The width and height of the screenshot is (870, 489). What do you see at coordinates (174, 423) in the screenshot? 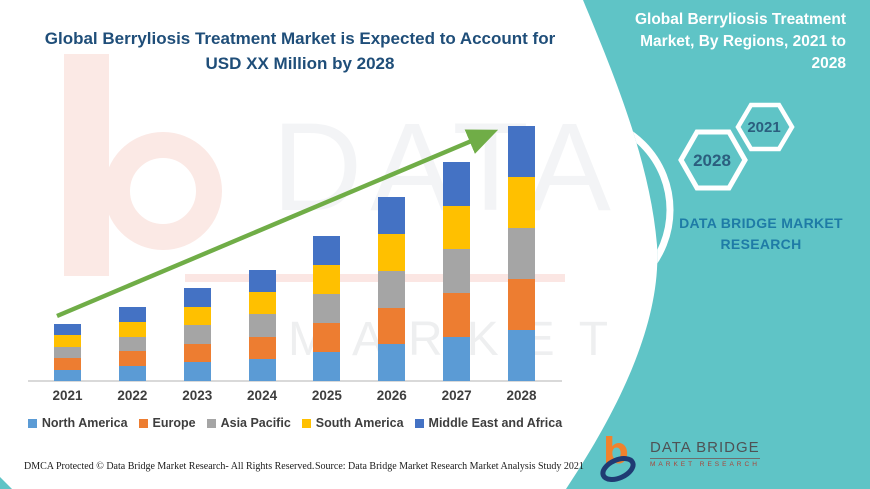
I see `legend-label: Europe` at bounding box center [174, 423].